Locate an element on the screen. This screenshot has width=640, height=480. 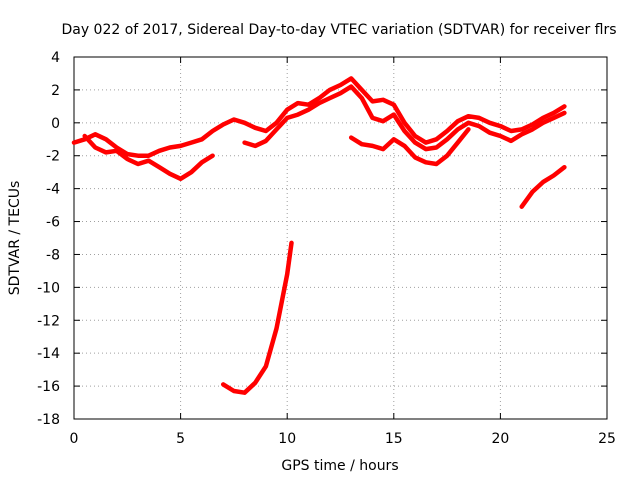
x-tick-label: 10 is located at coordinates (287, 439).